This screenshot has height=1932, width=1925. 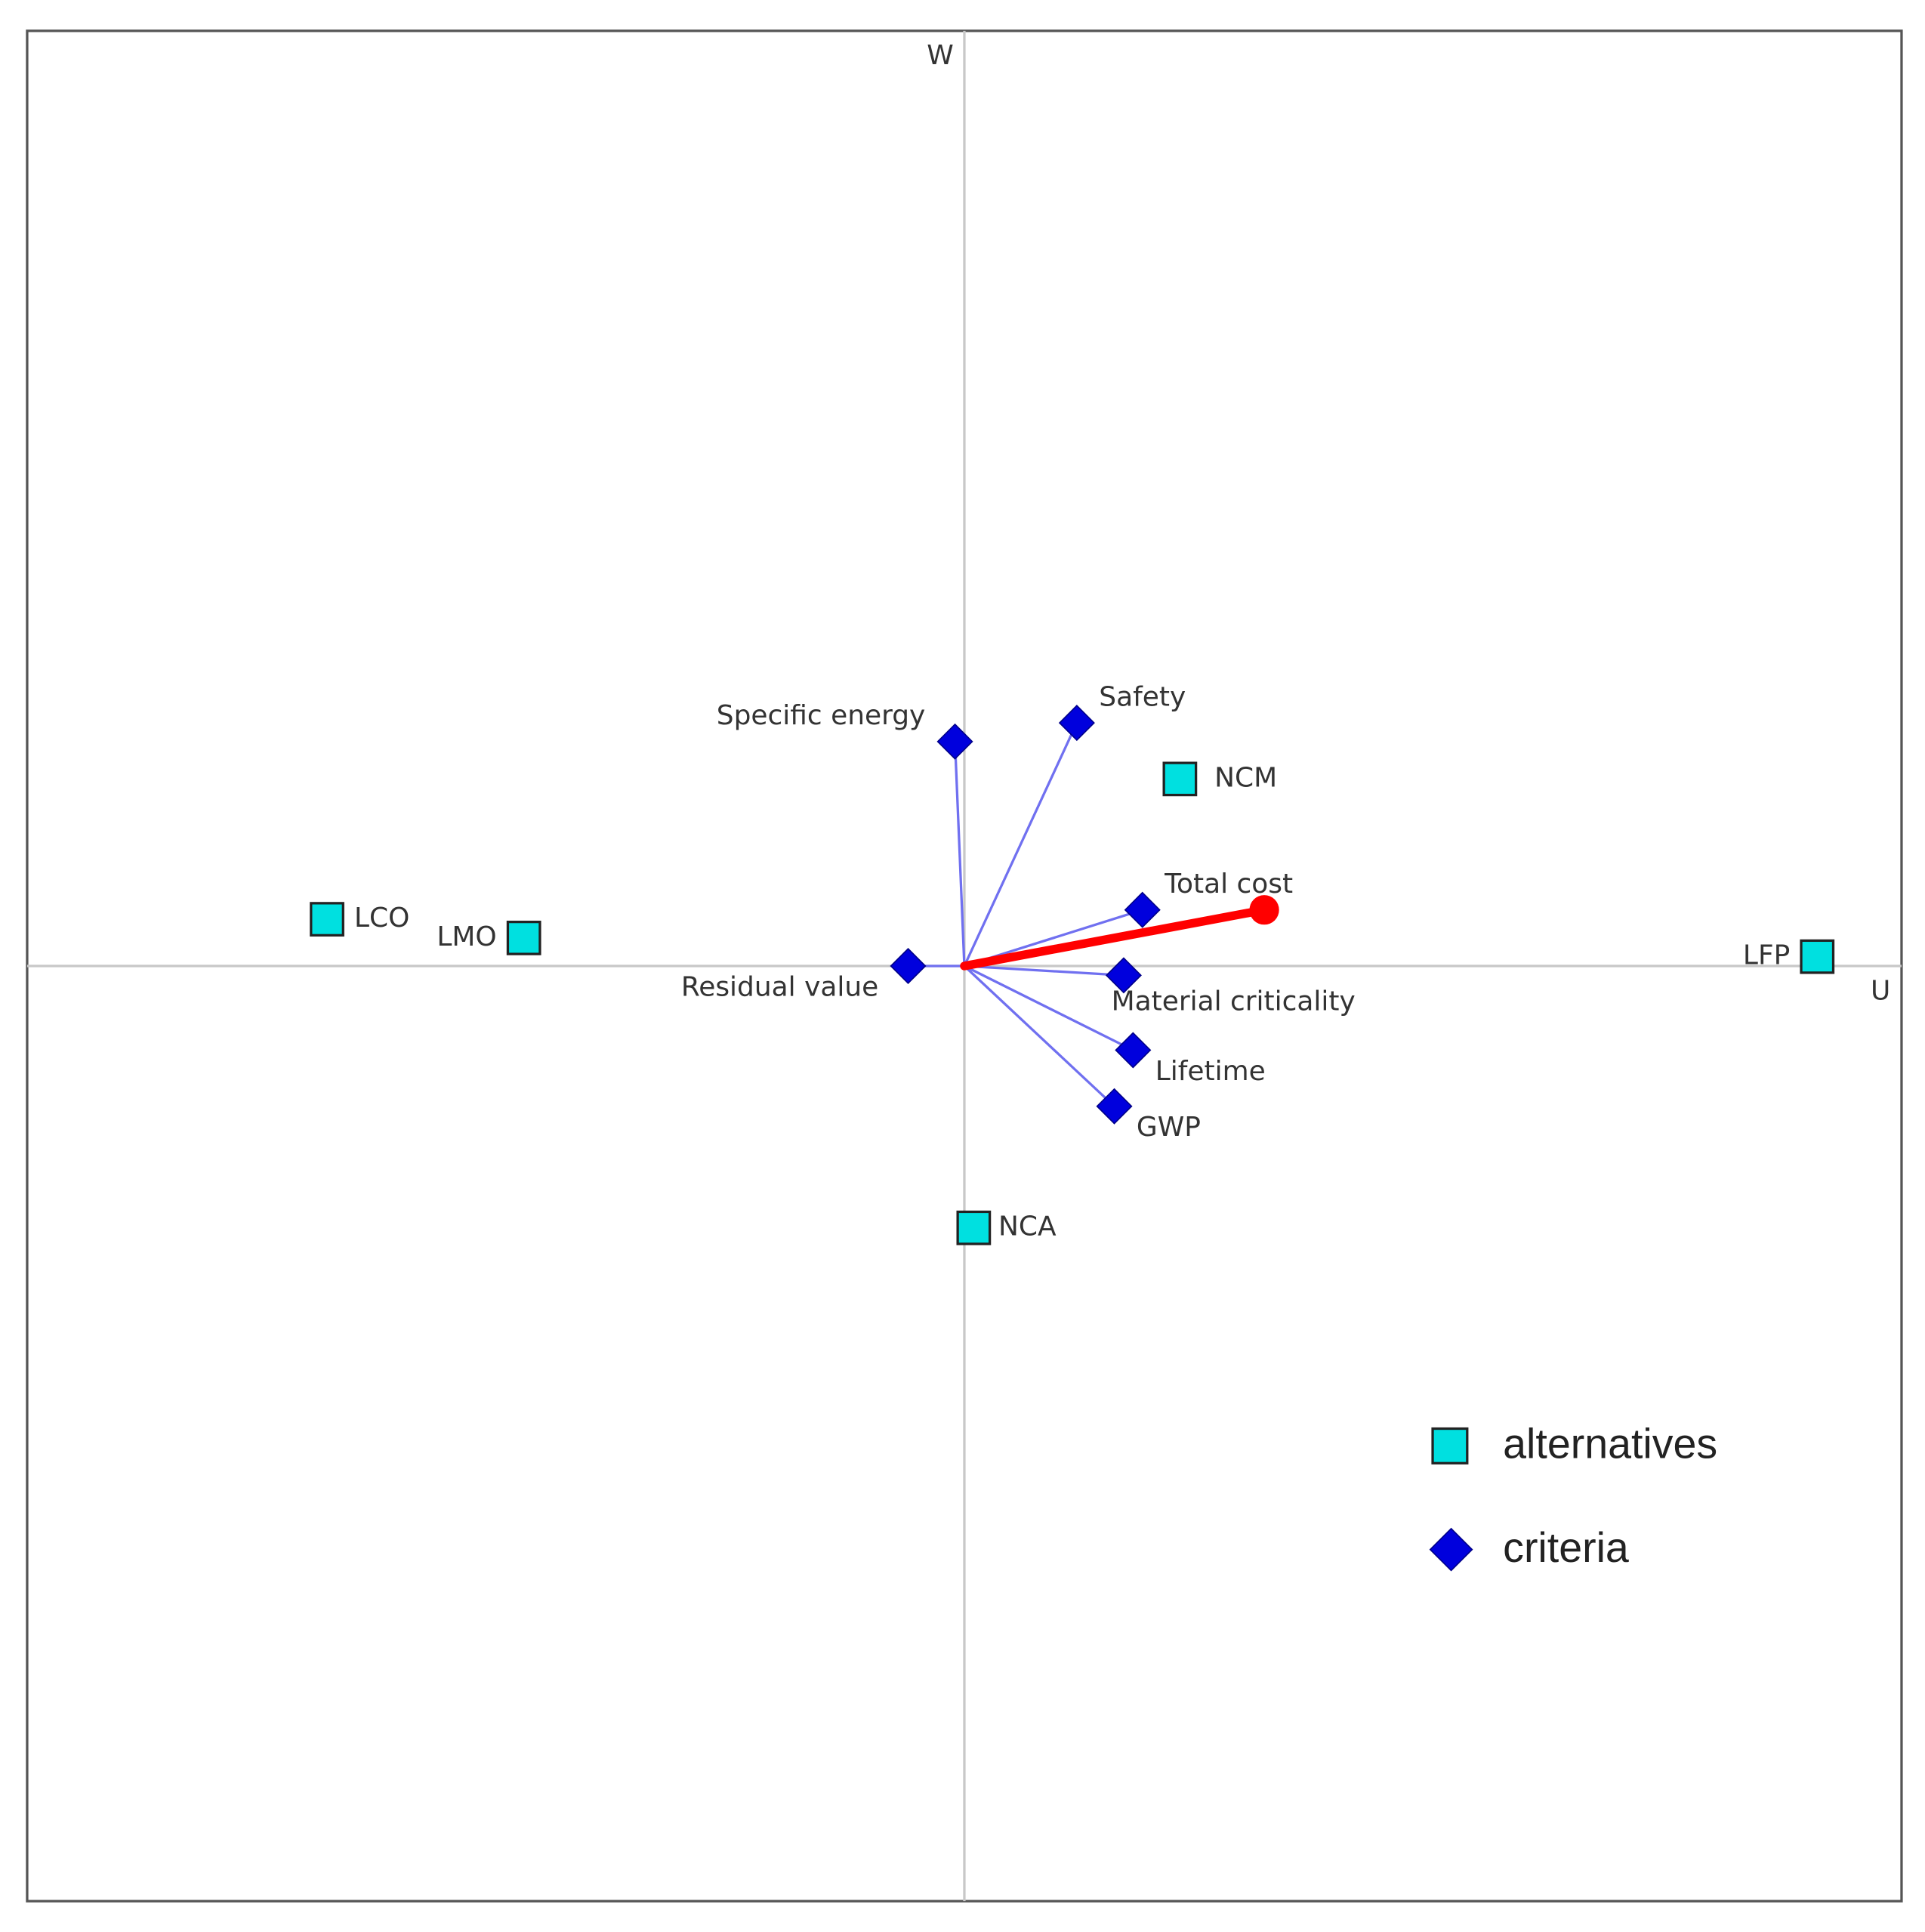 I want to click on x-axis-label: U, so click(x=1880, y=991).